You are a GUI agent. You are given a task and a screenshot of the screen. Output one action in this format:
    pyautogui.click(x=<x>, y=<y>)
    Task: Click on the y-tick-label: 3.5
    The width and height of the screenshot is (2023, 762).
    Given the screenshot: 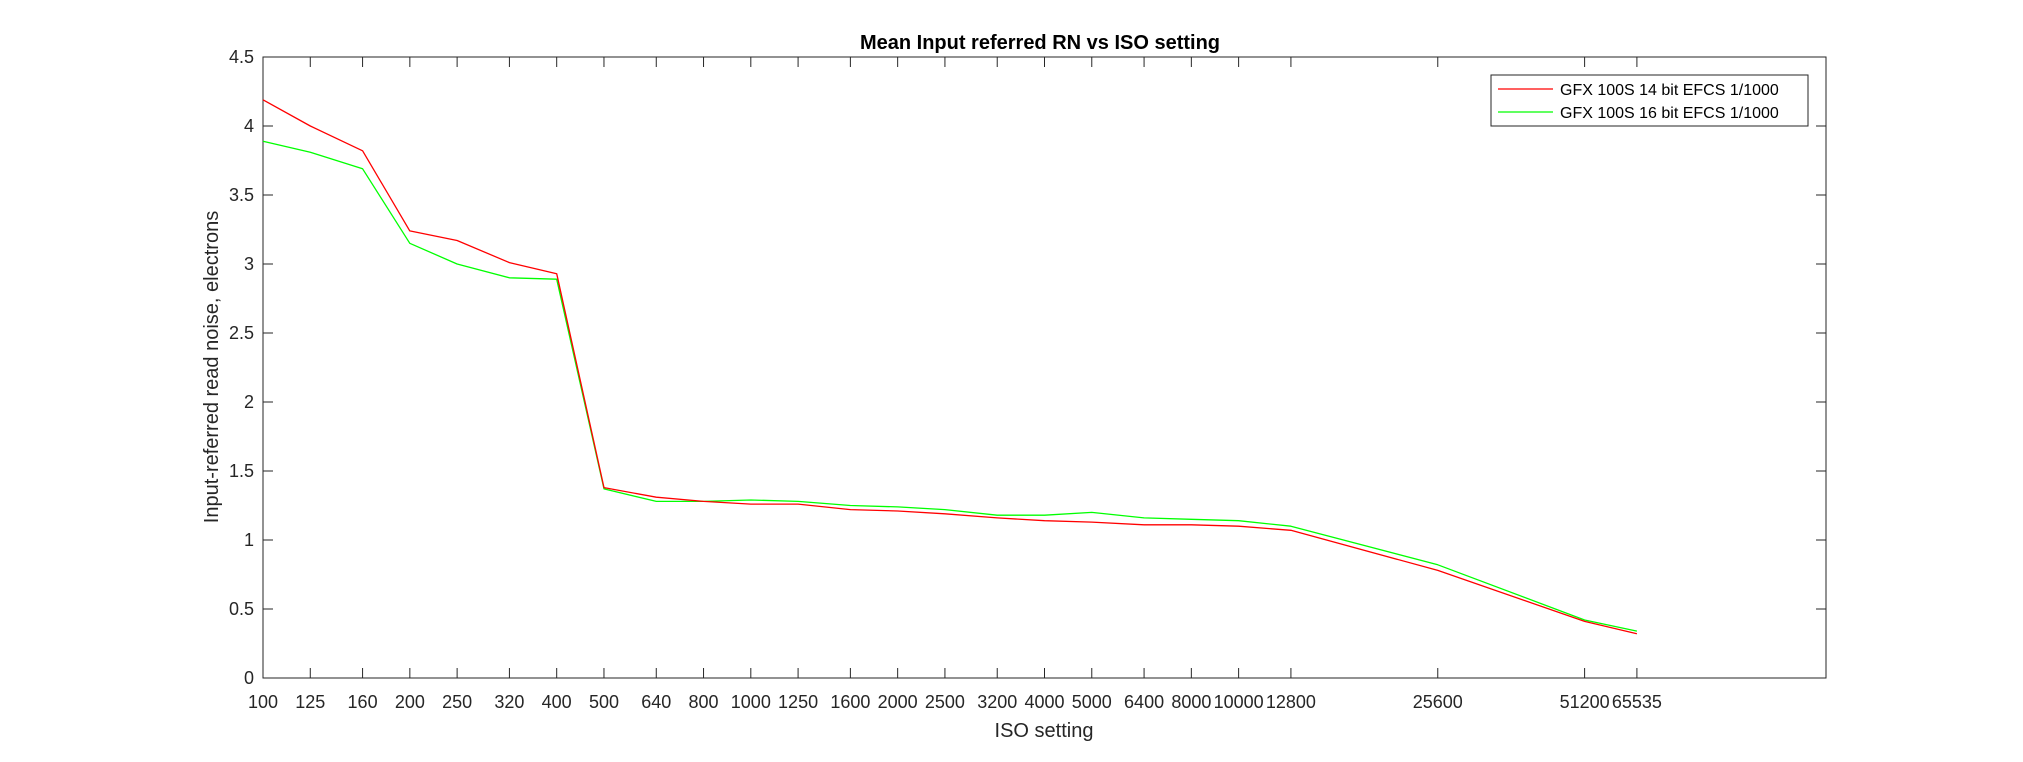 What is the action you would take?
    pyautogui.click(x=241, y=195)
    